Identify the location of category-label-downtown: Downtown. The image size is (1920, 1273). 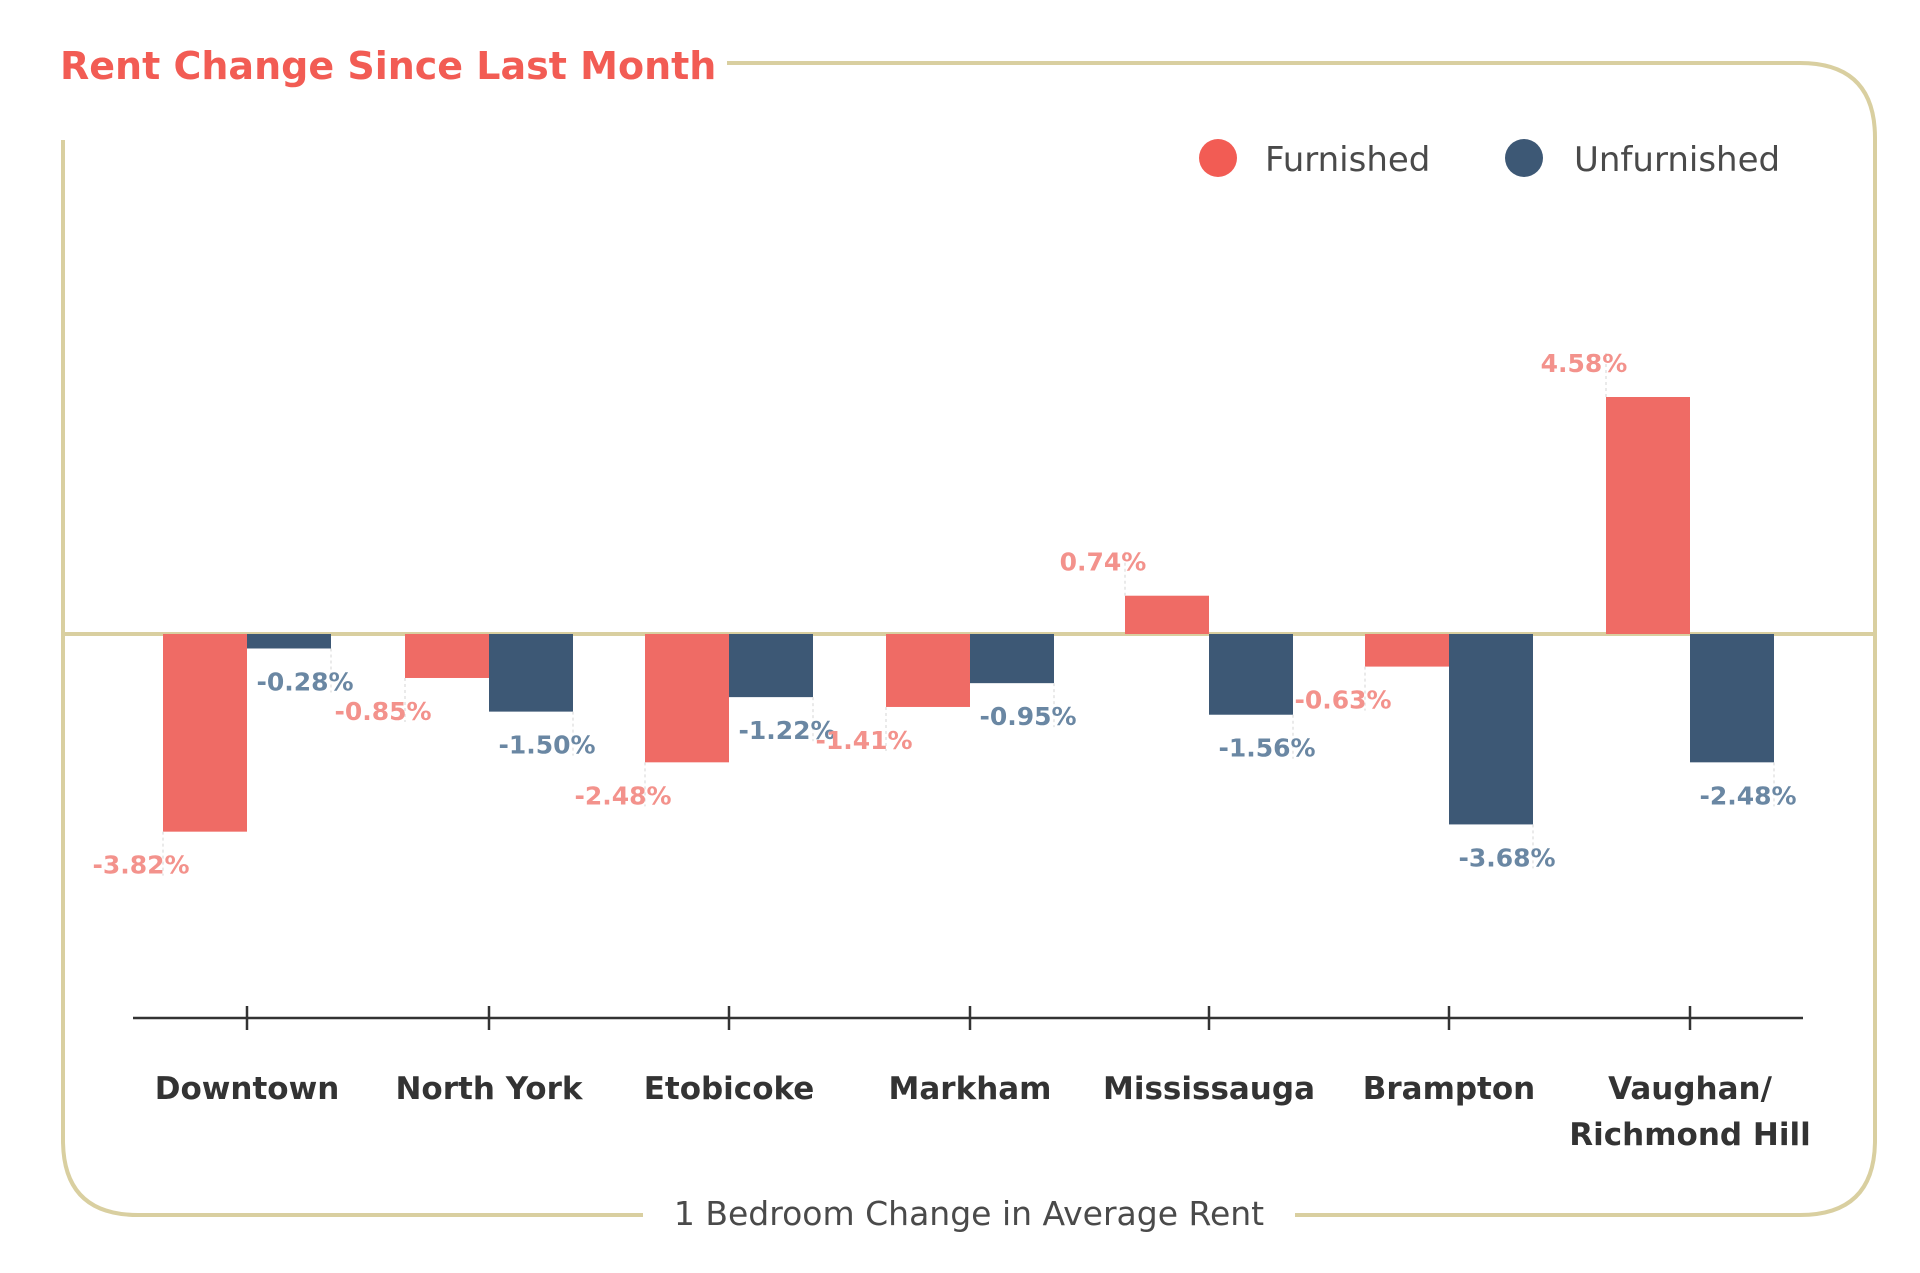
(247, 1089).